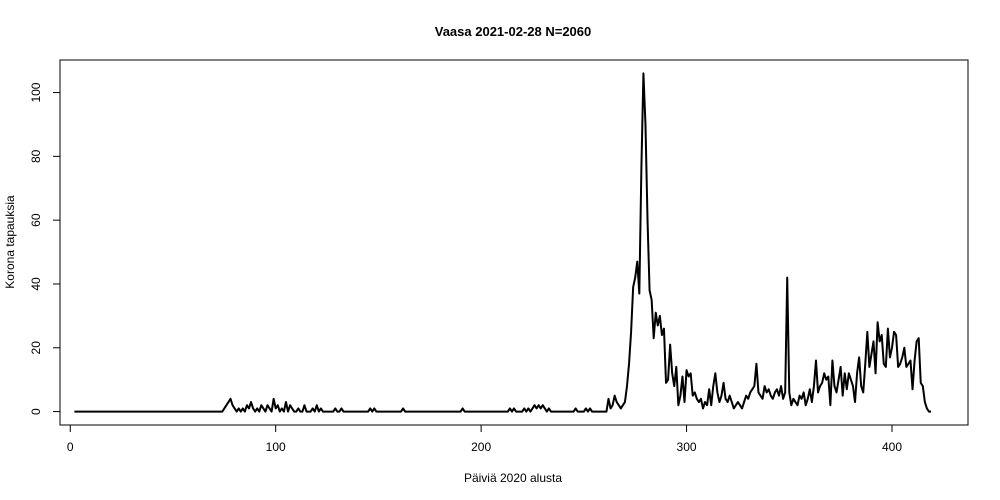 The height and width of the screenshot is (500, 1000). Describe the element at coordinates (892, 447) in the screenshot. I see `x-tick-label: 400` at that location.